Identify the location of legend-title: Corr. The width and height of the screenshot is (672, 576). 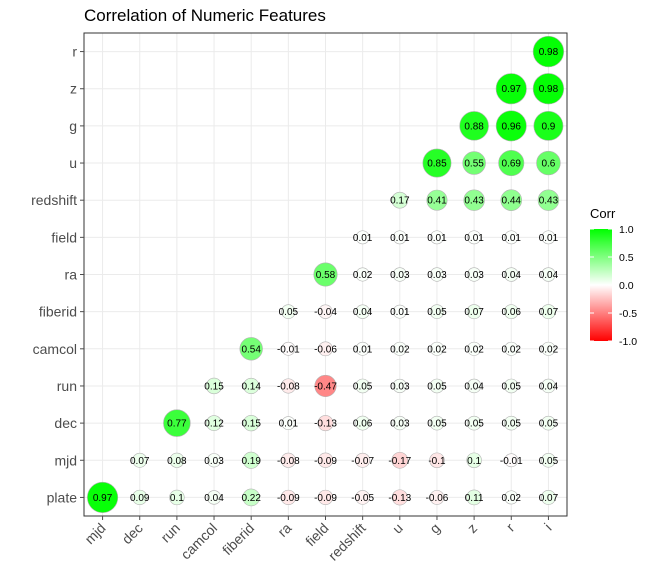
(603, 213).